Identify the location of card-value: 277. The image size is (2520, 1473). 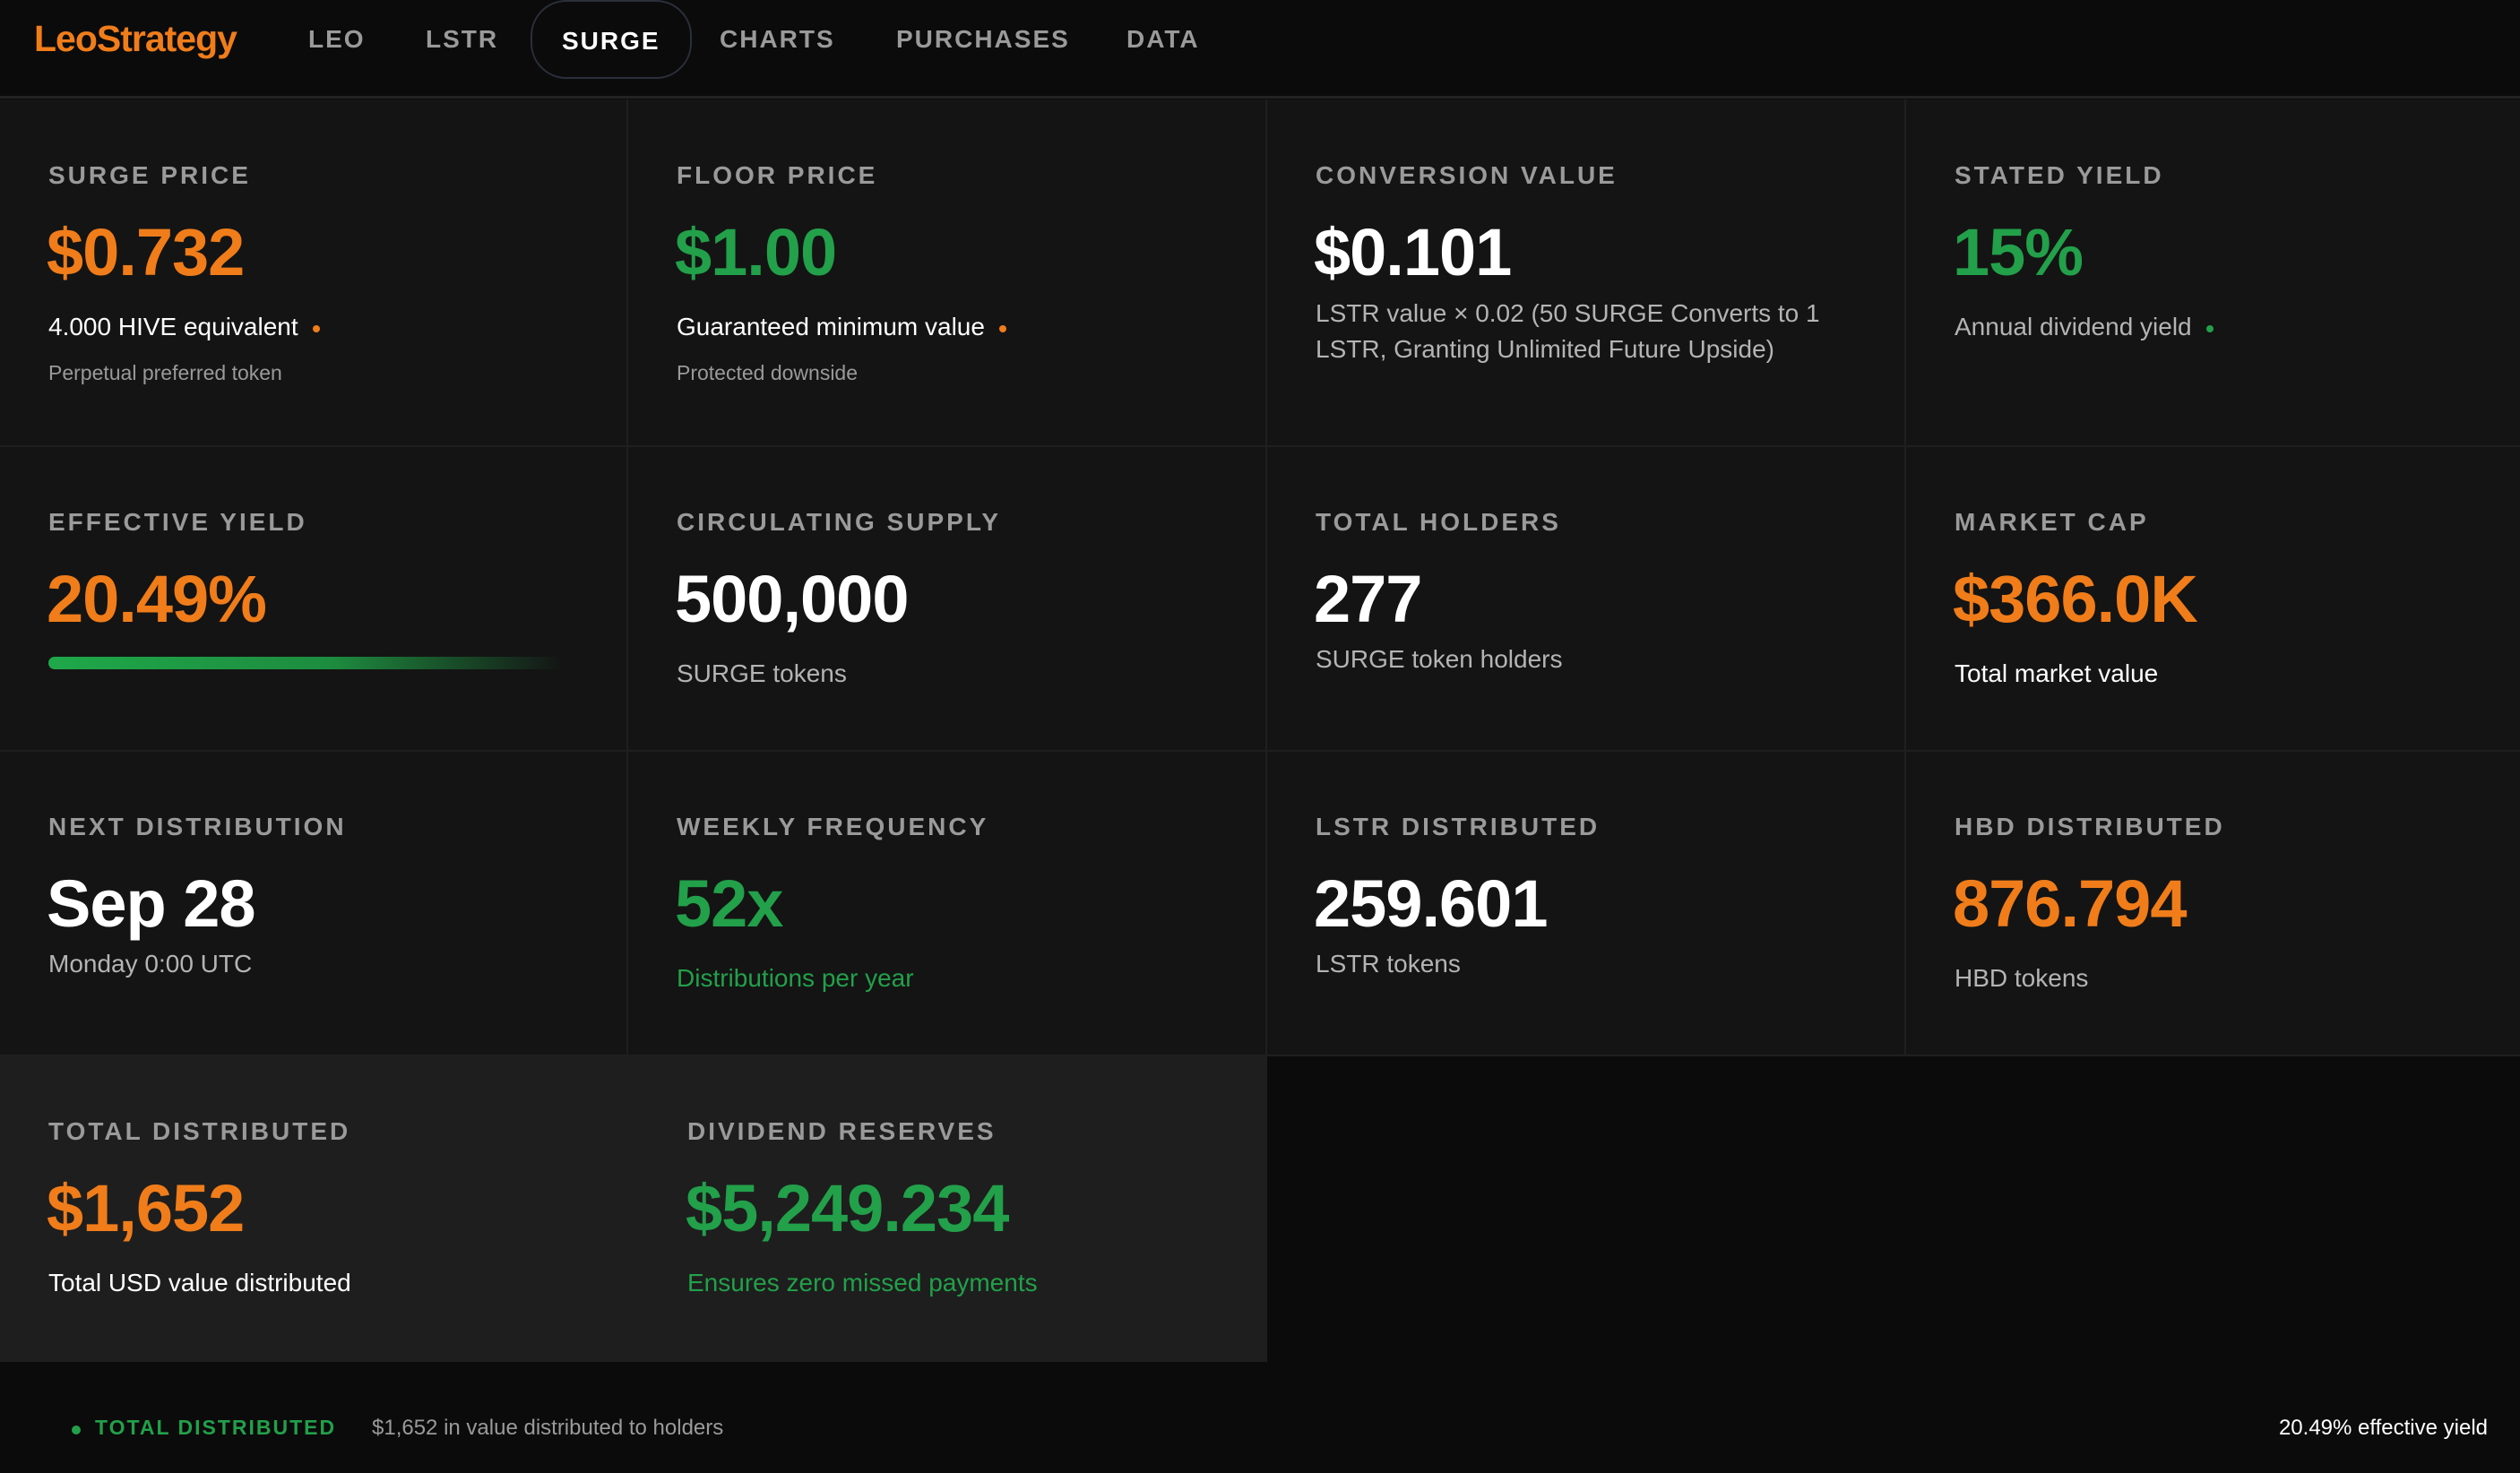
(1368, 599).